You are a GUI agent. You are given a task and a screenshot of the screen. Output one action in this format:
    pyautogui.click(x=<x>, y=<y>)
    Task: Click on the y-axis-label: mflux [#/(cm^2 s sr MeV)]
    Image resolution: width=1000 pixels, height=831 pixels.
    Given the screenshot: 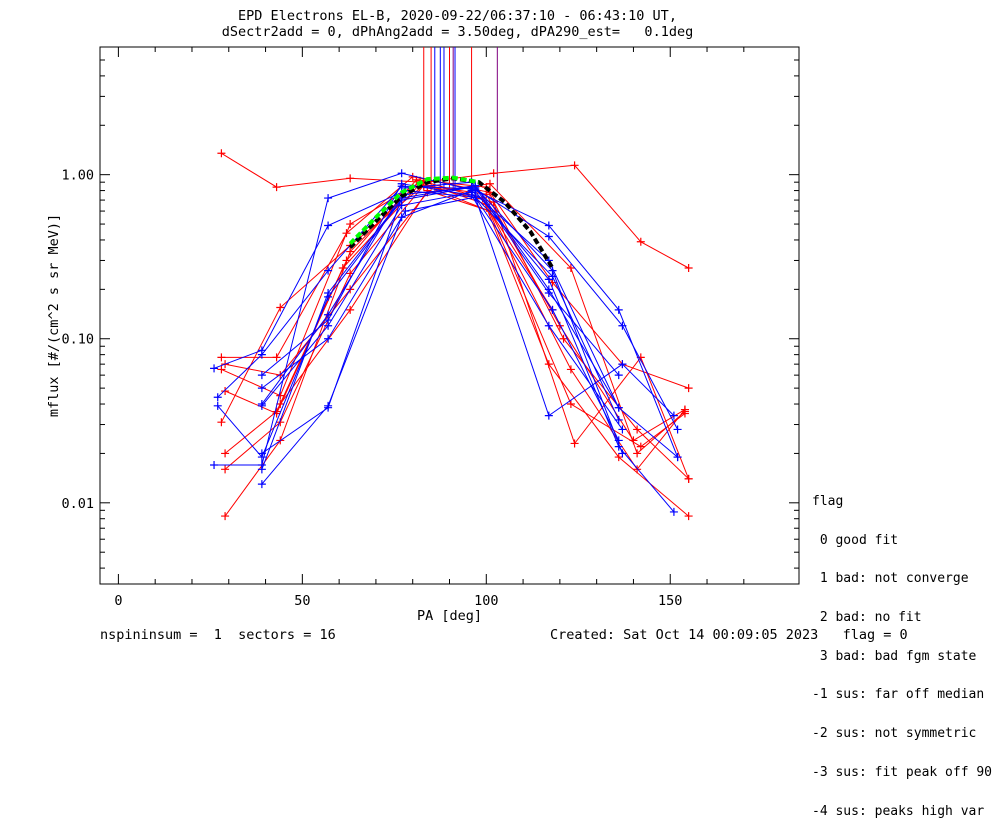 What is the action you would take?
    pyautogui.click(x=54, y=315)
    